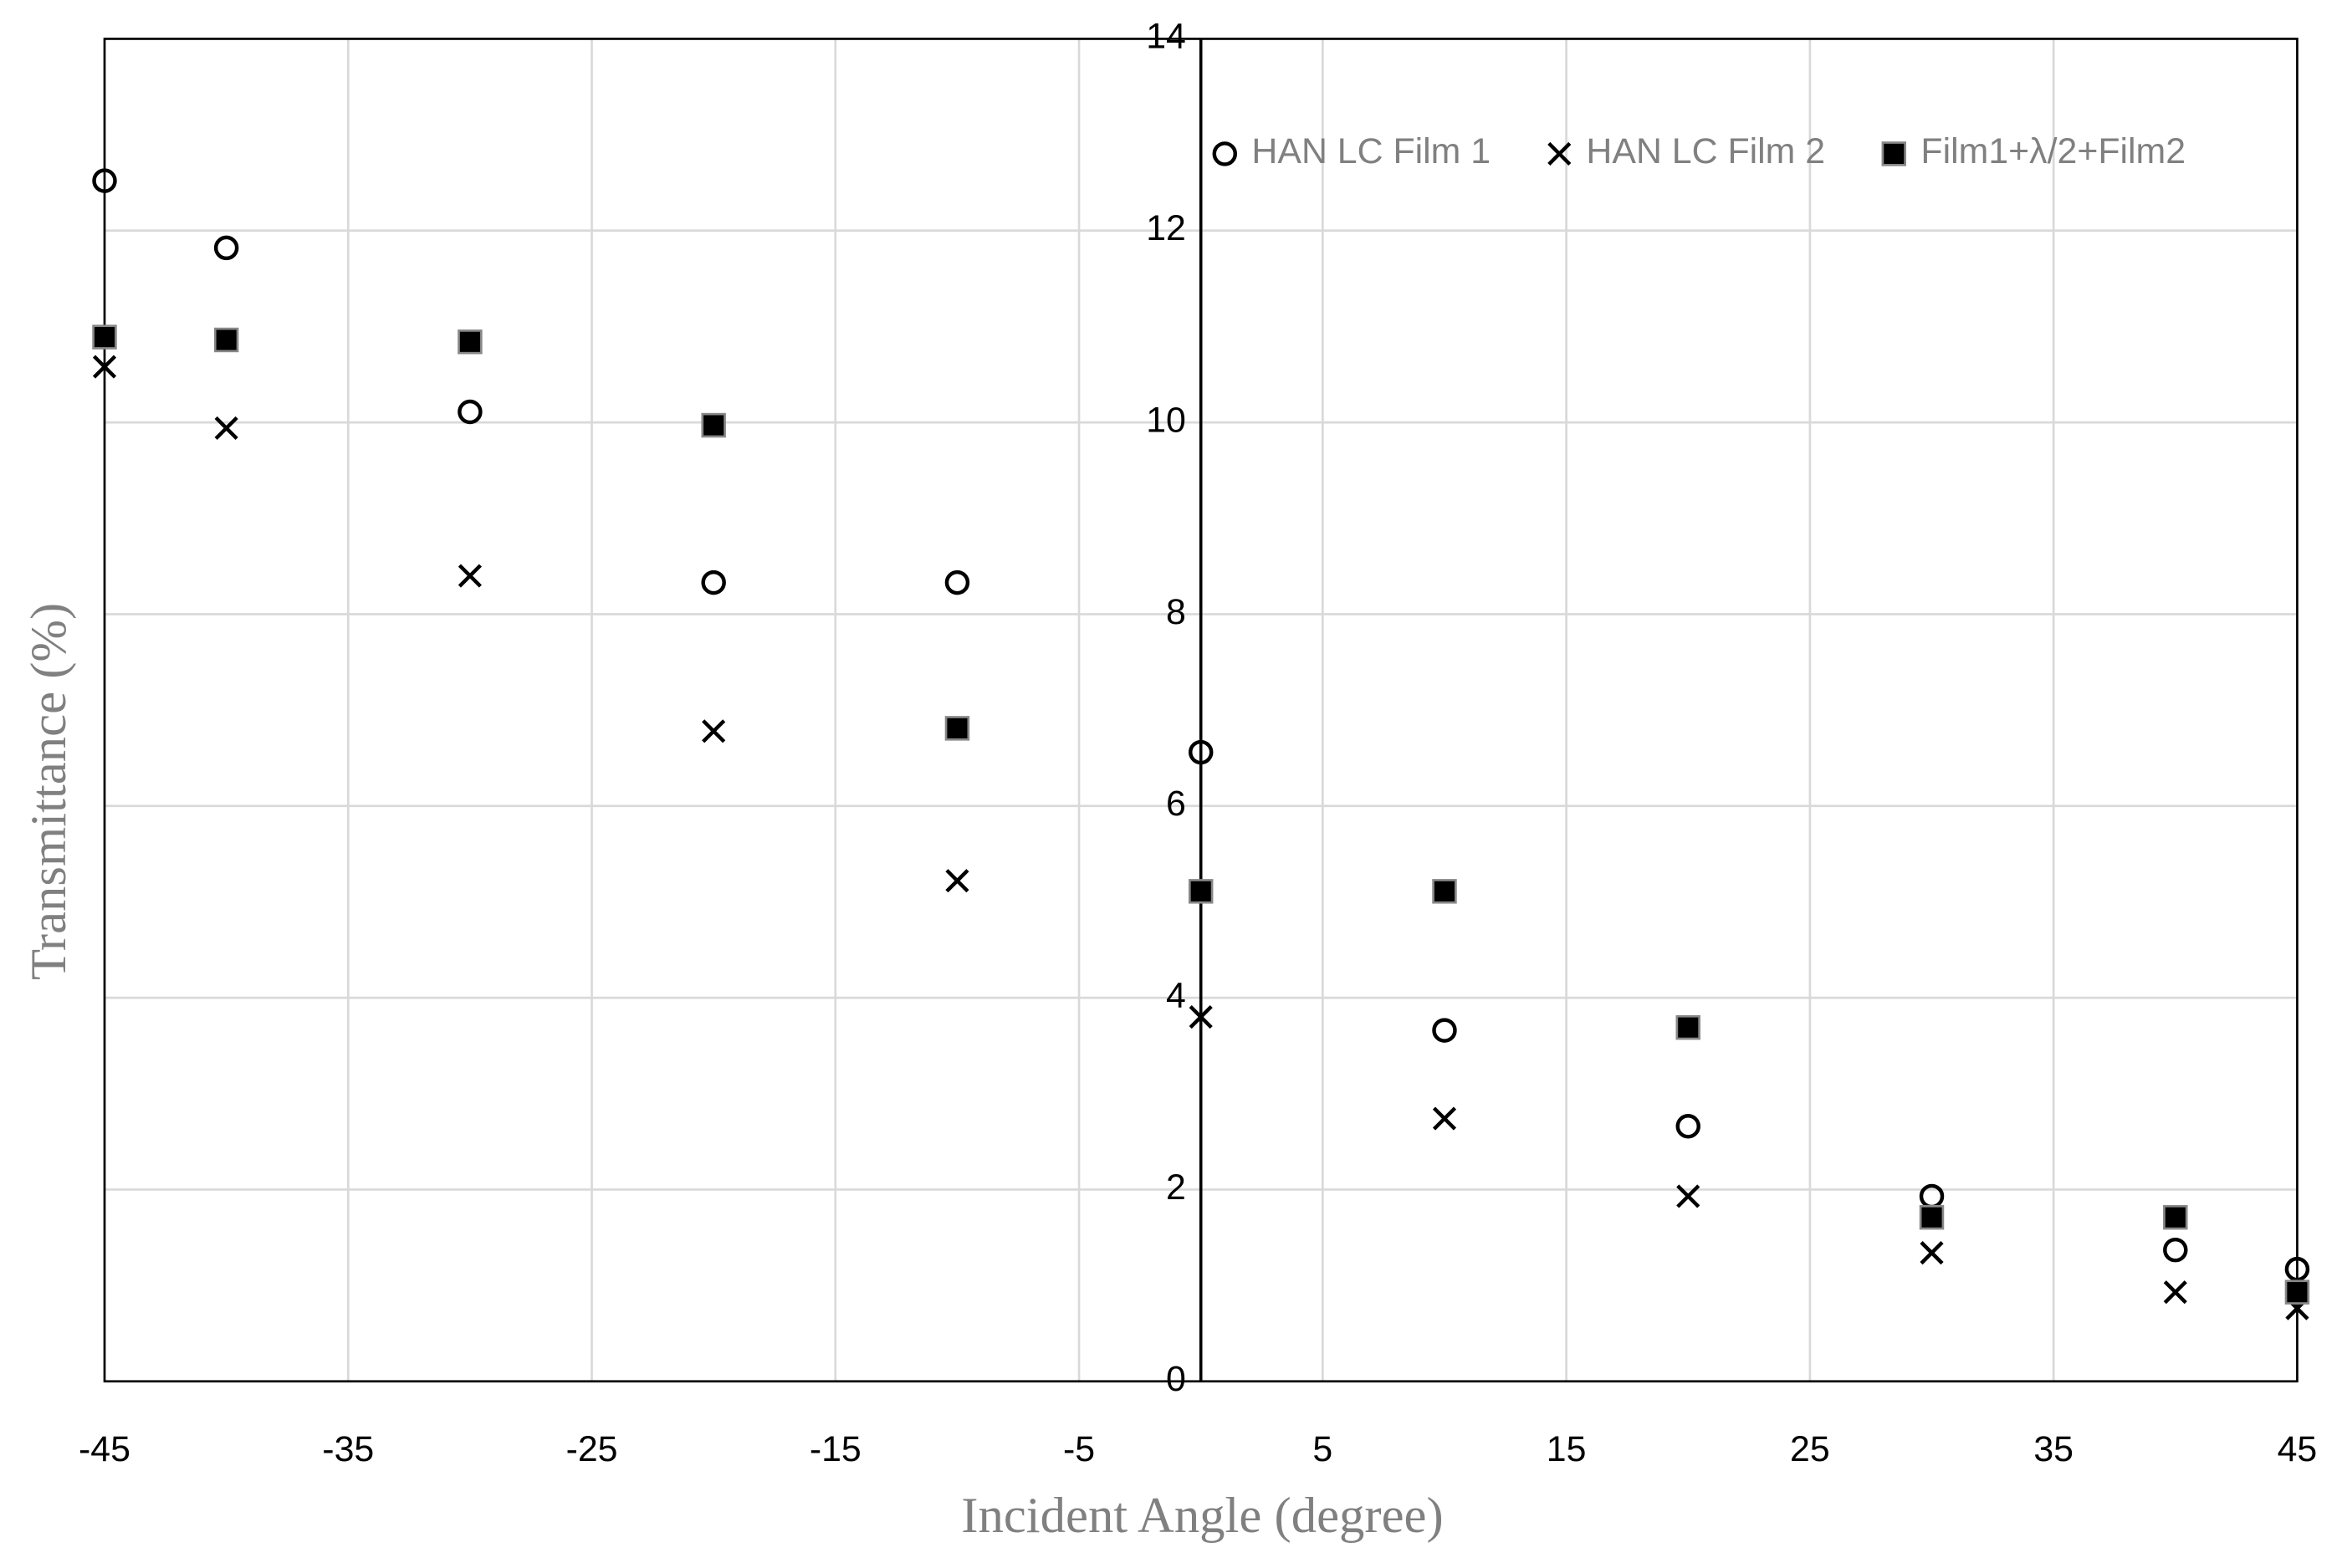 This screenshot has width=2342, height=1568. Describe the element at coordinates (2053, 1449) in the screenshot. I see `x-tick-label: 35` at that location.